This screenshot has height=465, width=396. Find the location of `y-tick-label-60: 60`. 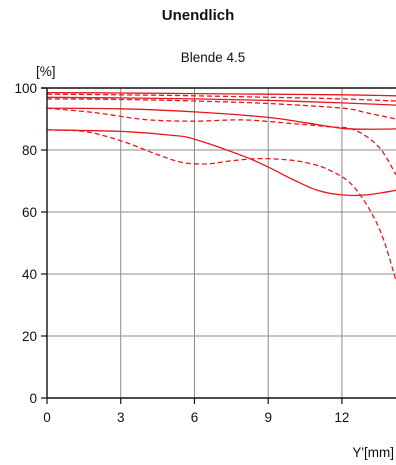

y-tick-label-60: 60 is located at coordinates (29, 212).